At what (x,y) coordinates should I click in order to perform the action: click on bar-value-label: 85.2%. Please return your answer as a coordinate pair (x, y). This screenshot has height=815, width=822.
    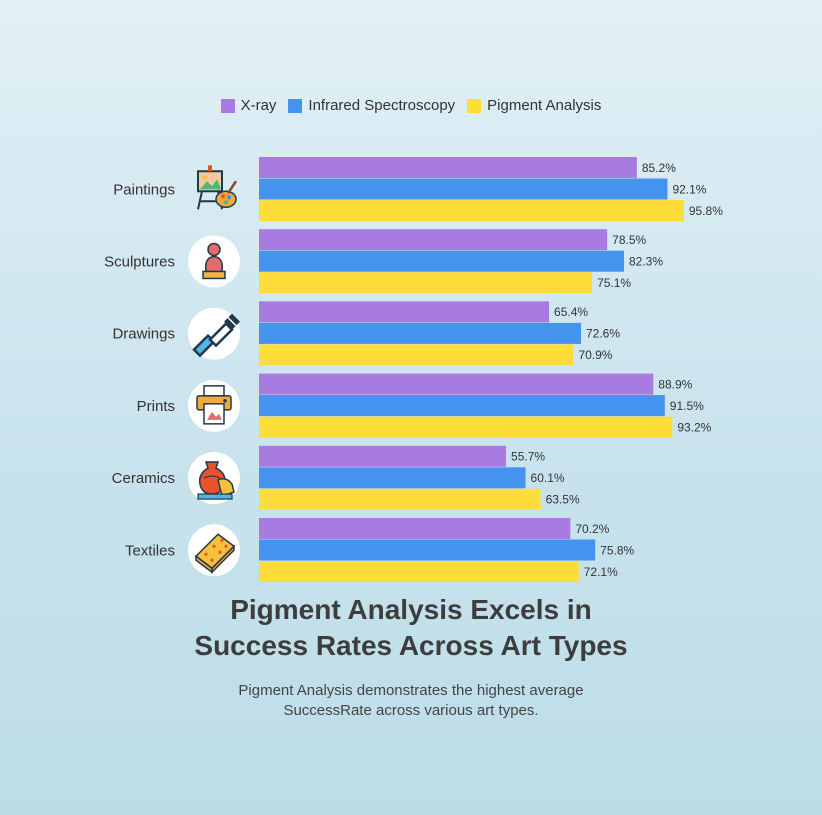
    Looking at the image, I should click on (659, 168).